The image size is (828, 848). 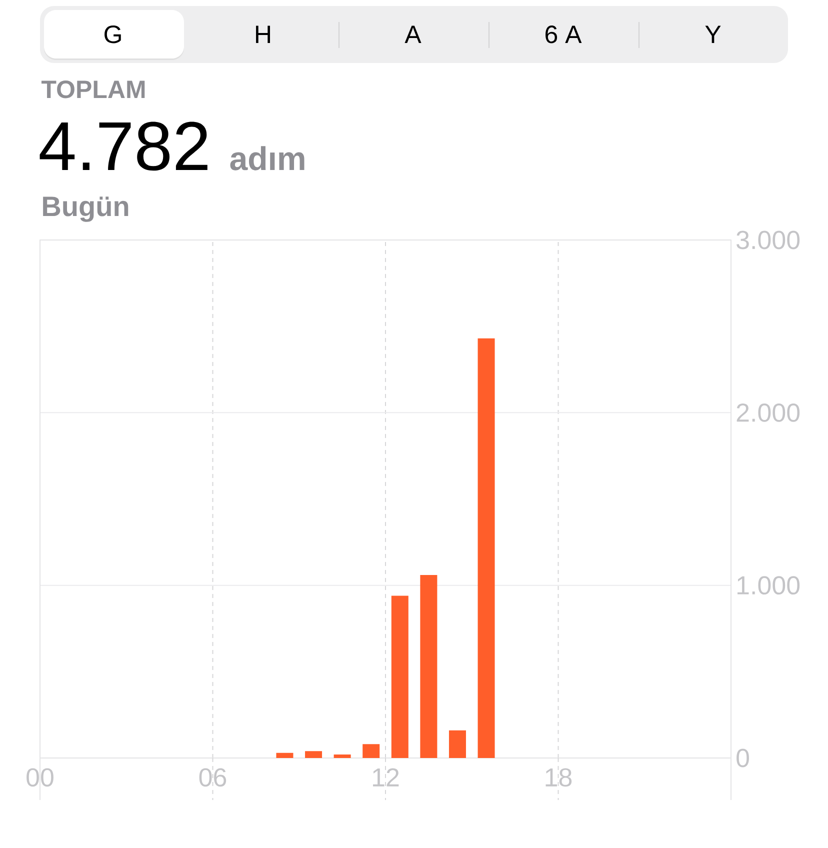 I want to click on chart-title: TOPLAM, so click(x=93, y=89).